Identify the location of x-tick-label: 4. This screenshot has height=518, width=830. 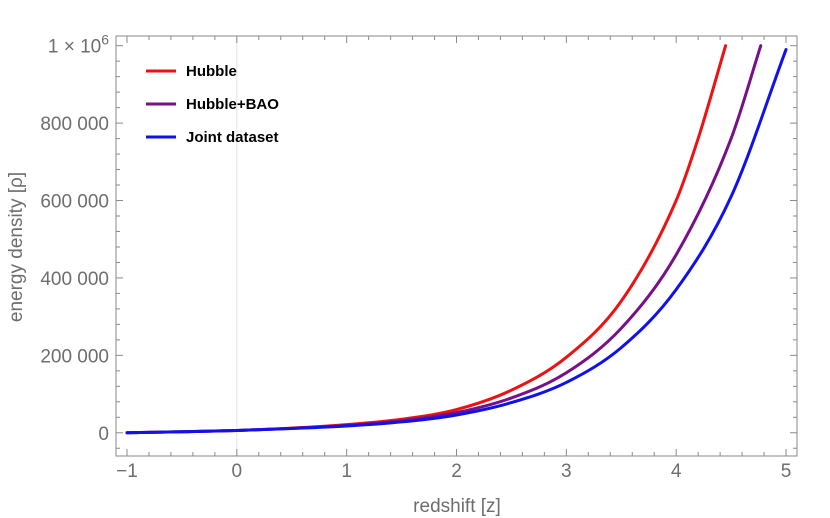
(676, 471).